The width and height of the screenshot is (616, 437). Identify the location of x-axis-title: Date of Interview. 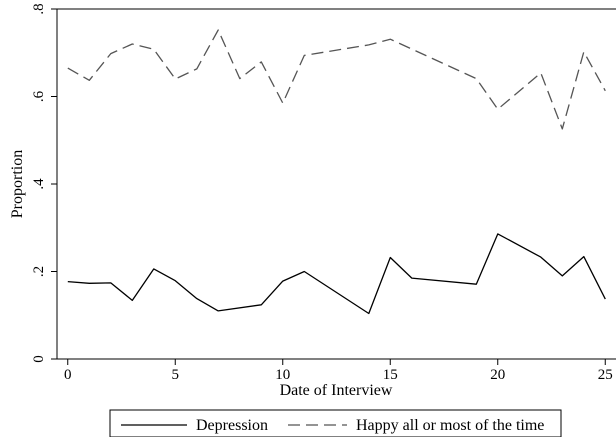
(336, 390).